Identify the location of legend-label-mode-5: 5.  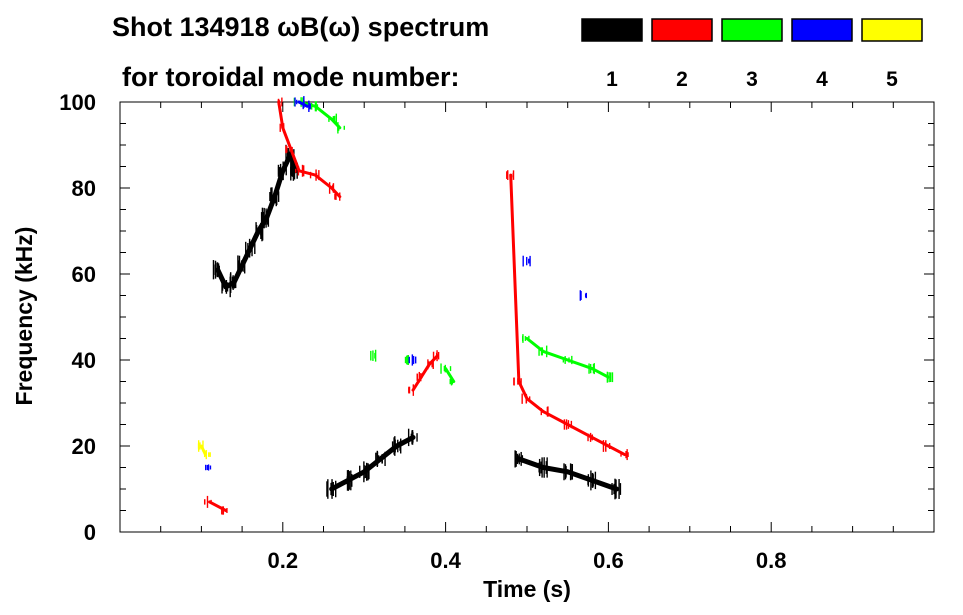
(892, 79).